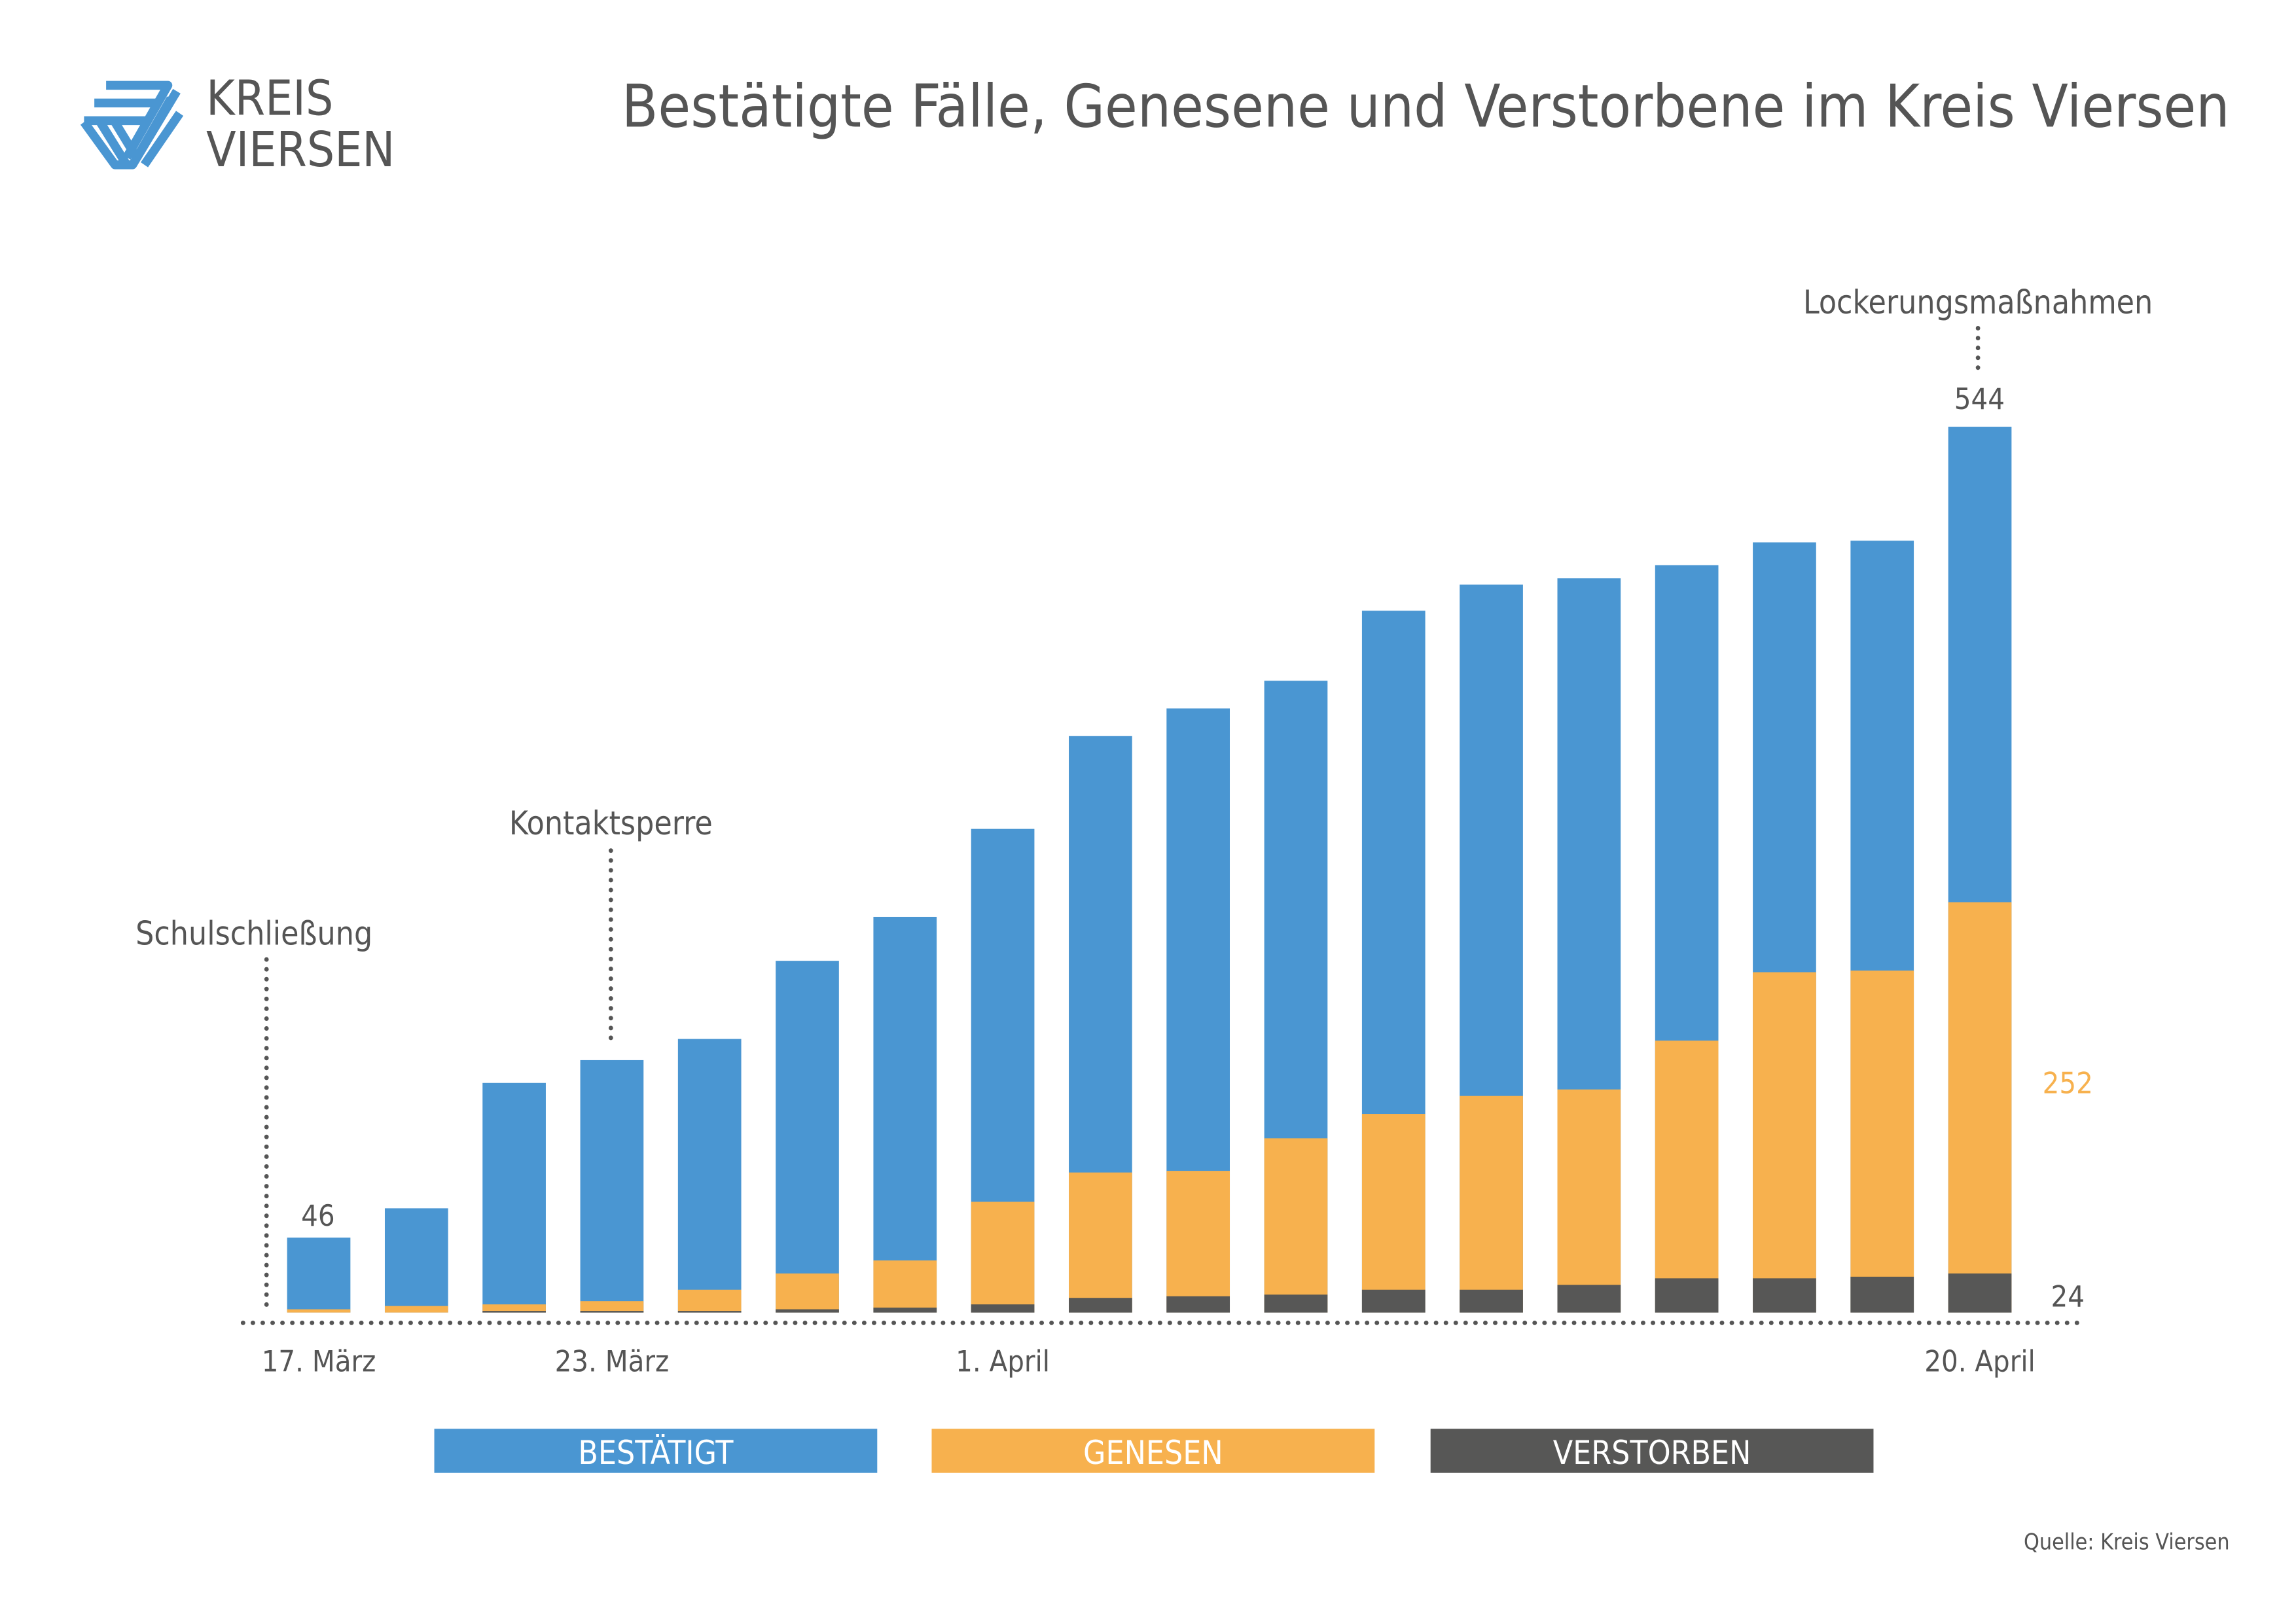 This screenshot has width=2296, height=1623. I want to click on legend-swatch-deceased, so click(1652, 1451).